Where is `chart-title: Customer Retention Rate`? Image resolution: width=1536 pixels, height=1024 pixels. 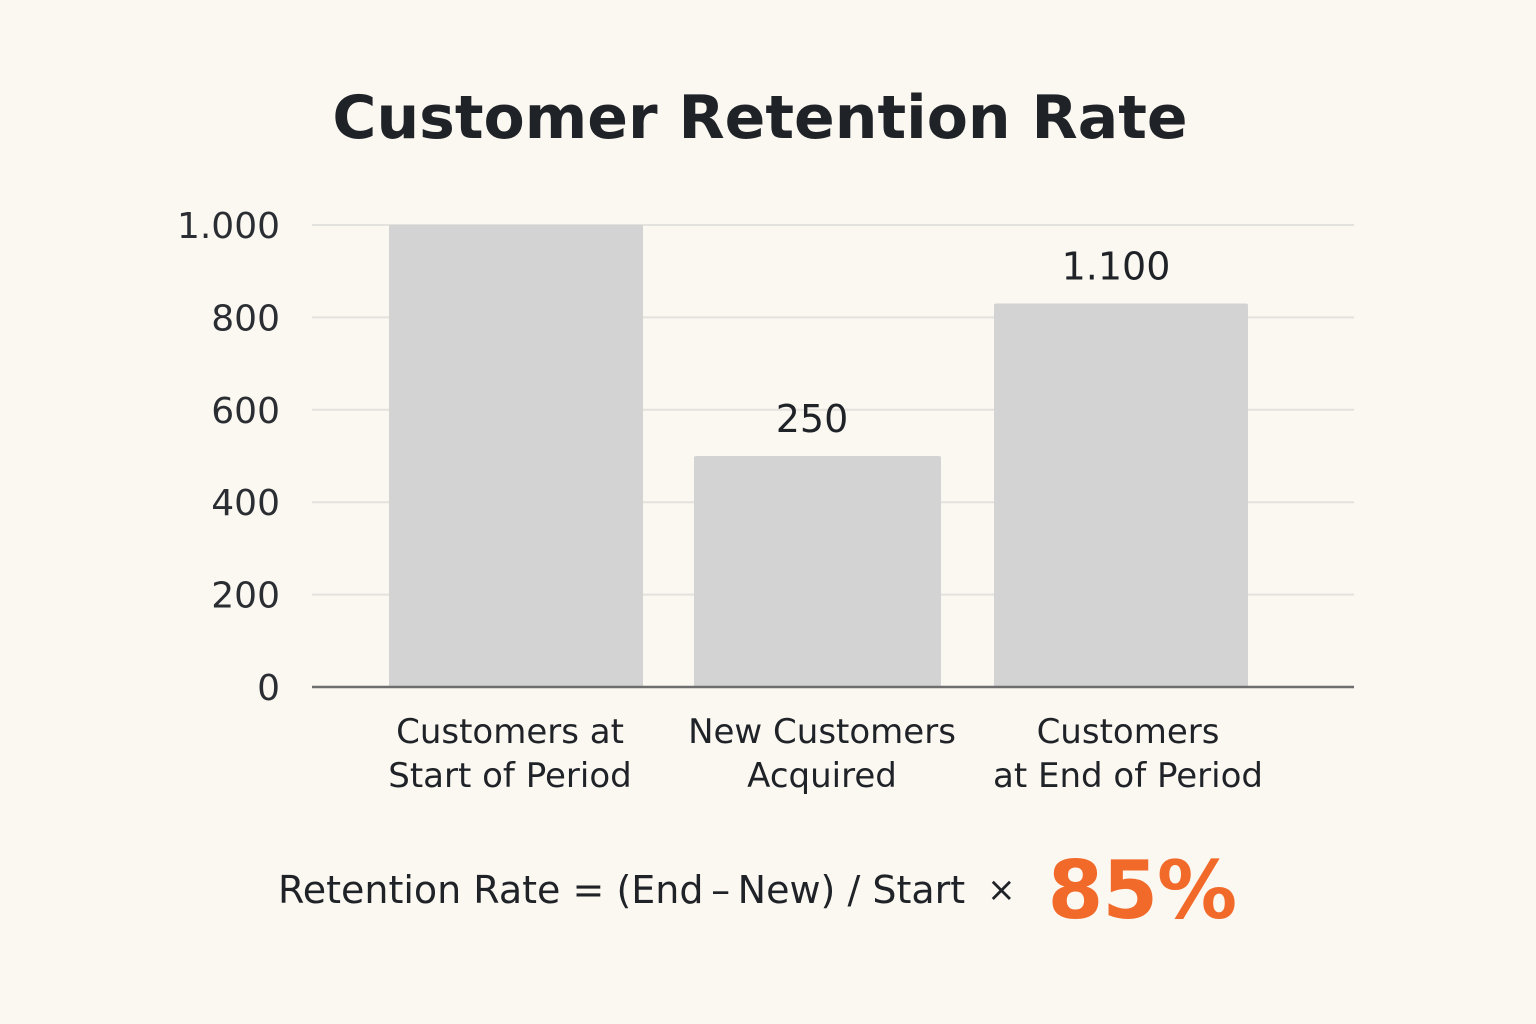
chart-title: Customer Retention Rate is located at coordinates (760, 118).